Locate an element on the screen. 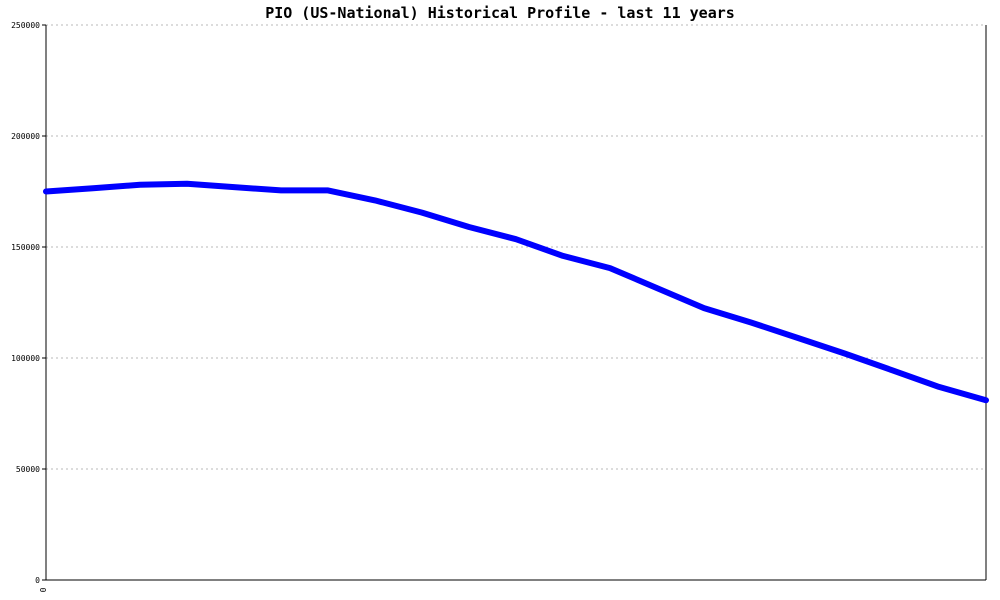 The width and height of the screenshot is (1000, 600). y-tick-label: 150000 is located at coordinates (25, 247).